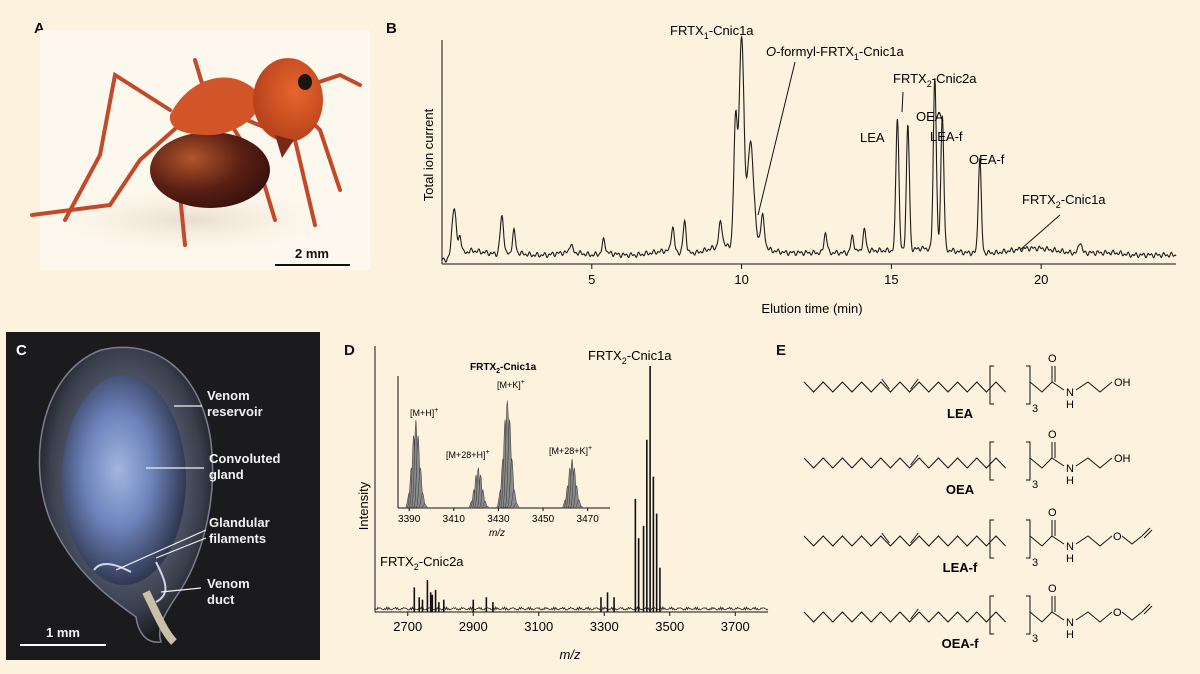 Image resolution: width=1200 pixels, height=674 pixels. I want to click on panel-letter-e: E, so click(781, 350).